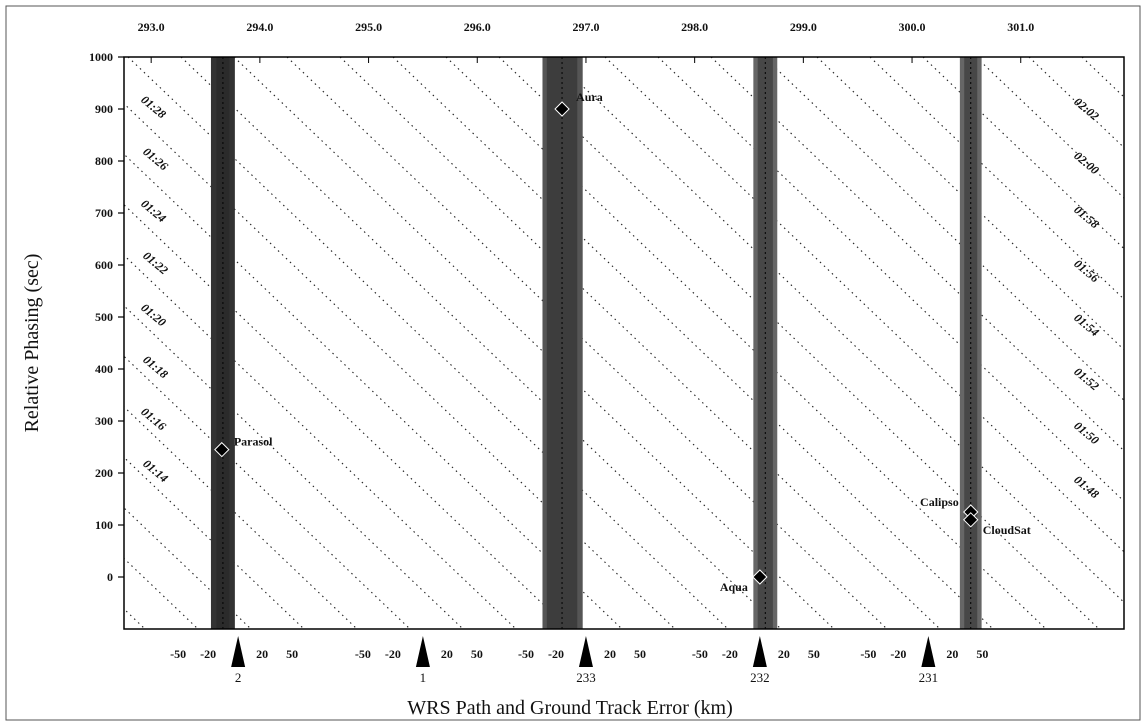  What do you see at coordinates (803, 27) in the screenshot?
I see `top-tick-label: 299.0` at bounding box center [803, 27].